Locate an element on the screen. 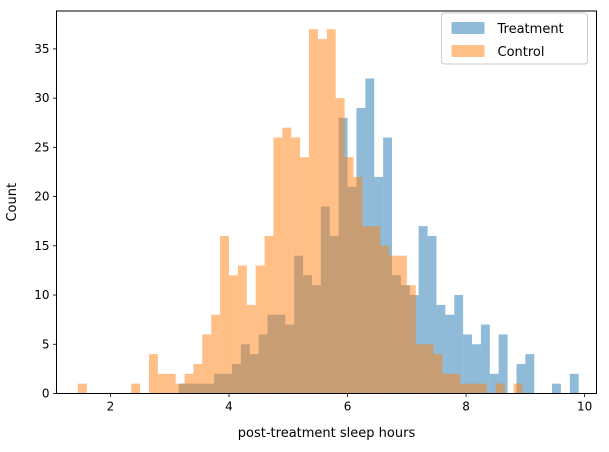 The height and width of the screenshot is (452, 609). y-tick-label: 0 is located at coordinates (46, 394).